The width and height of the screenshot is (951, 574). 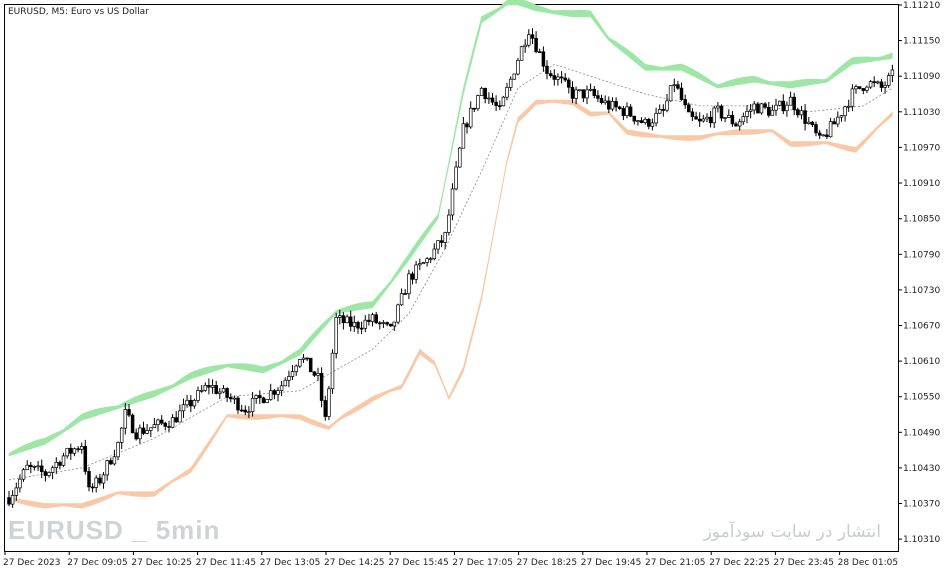 What do you see at coordinates (921, 6) in the screenshot?
I see `y-tick-label: 1.11210` at bounding box center [921, 6].